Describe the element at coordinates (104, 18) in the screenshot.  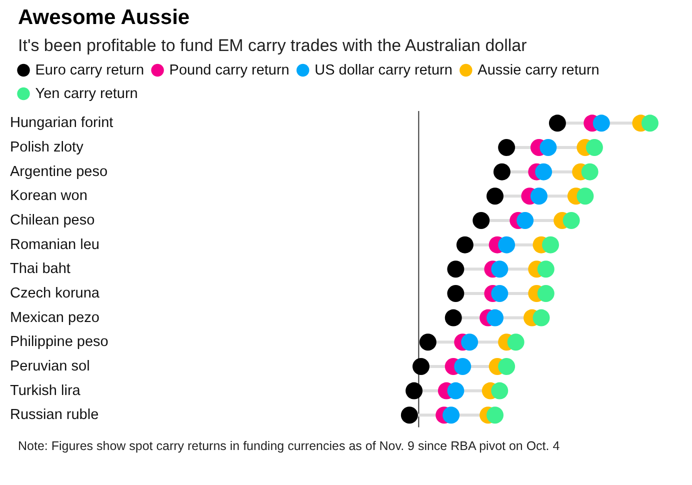
I see `text: Awesome Aussie` at that location.